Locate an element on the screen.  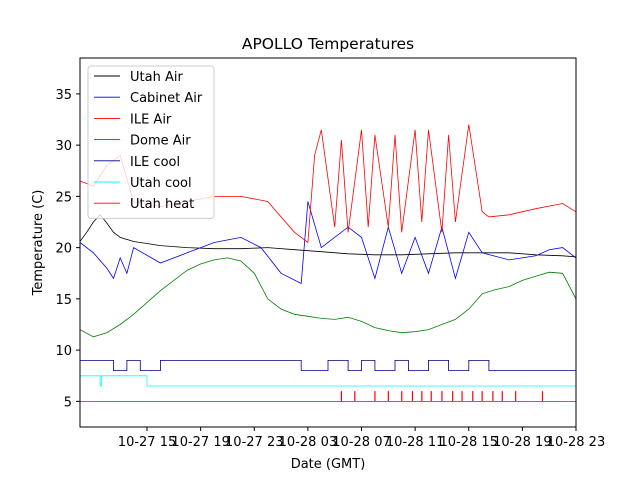
y-axis-ticks: 5 10 15 20 25 30 35 is located at coordinates (67, 249).